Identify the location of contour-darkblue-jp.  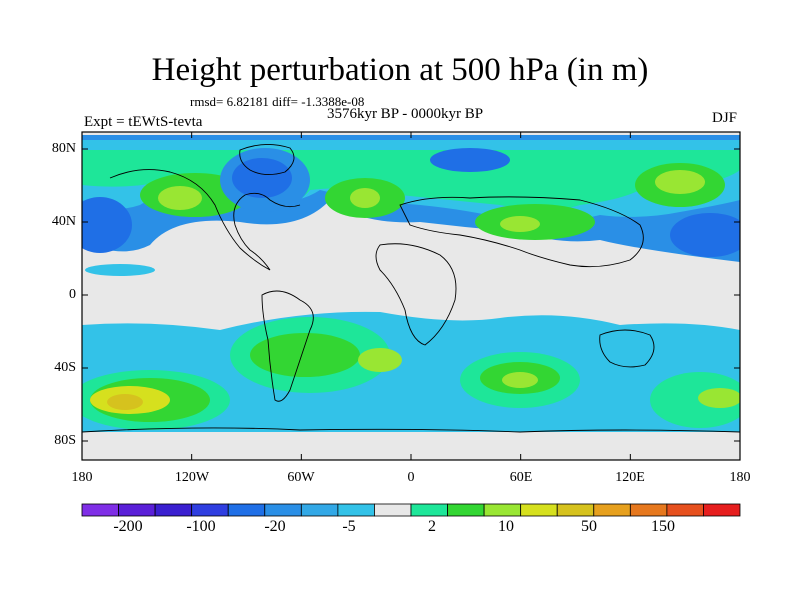
(705, 235).